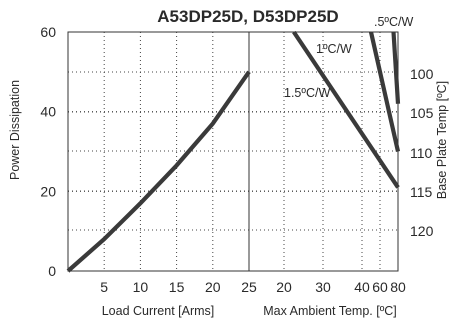 Image resolution: width=455 pixels, height=322 pixels. I want to click on x-tick-label-left: 10, so click(141, 287).